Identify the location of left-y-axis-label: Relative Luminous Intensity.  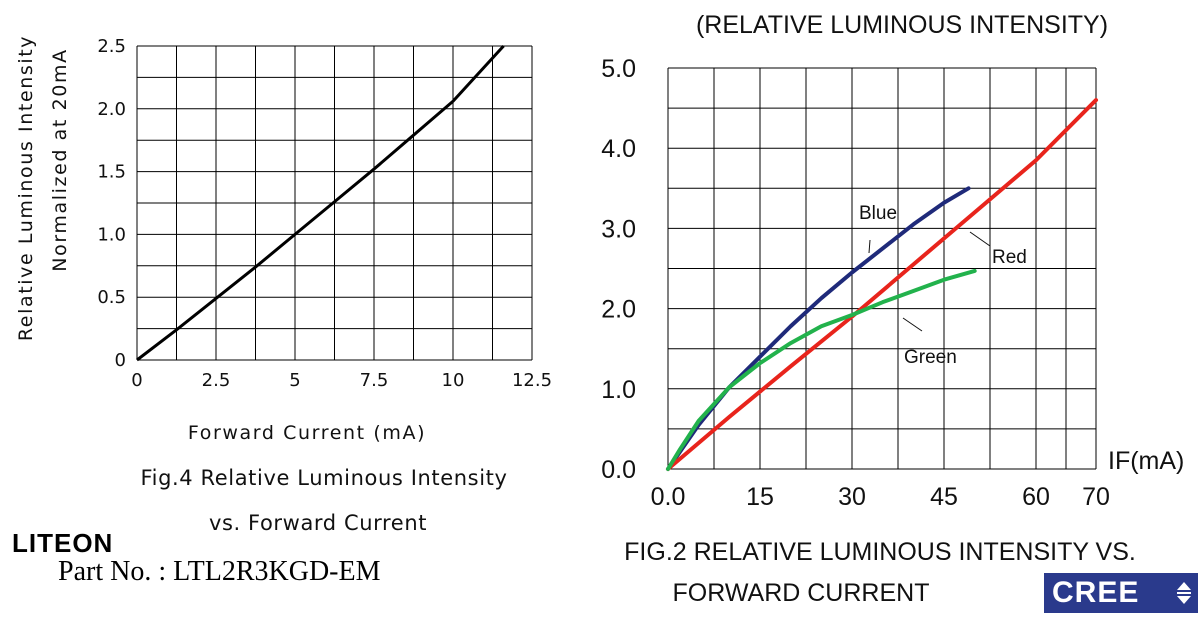
(26, 188).